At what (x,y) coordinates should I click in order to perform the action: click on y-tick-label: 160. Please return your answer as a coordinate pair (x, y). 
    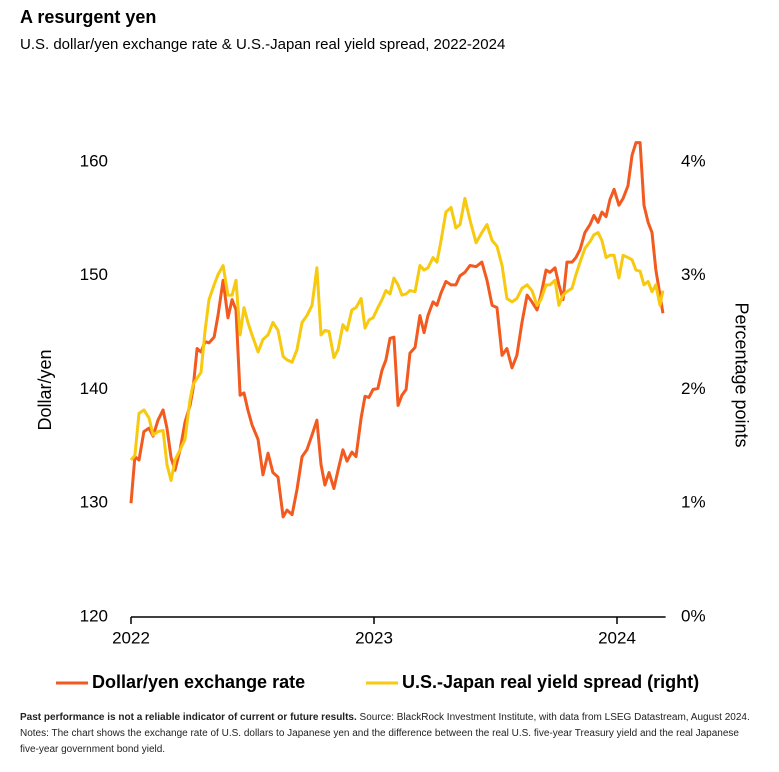
    Looking at the image, I should click on (94, 160).